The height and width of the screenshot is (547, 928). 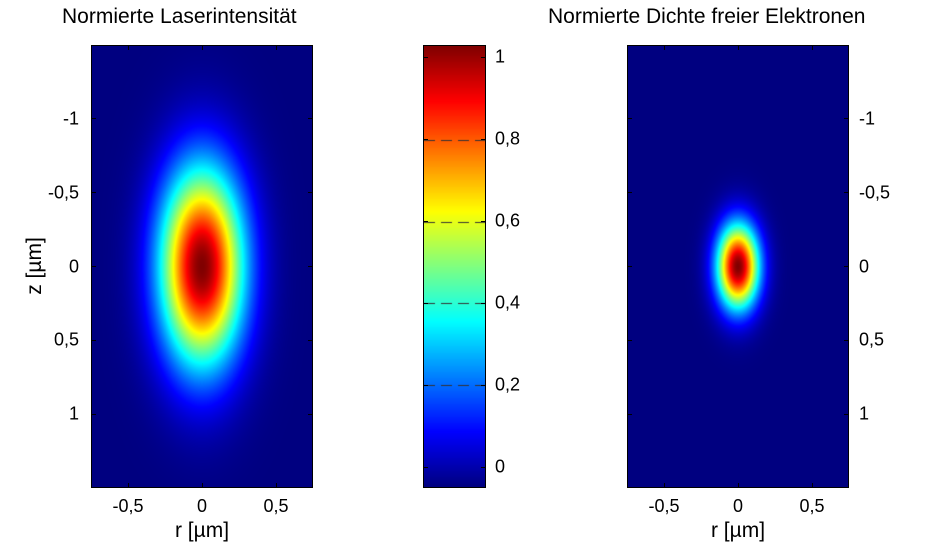 What do you see at coordinates (179, 16) in the screenshot?
I see `left-plot-title: Normierte Laserintensität` at bounding box center [179, 16].